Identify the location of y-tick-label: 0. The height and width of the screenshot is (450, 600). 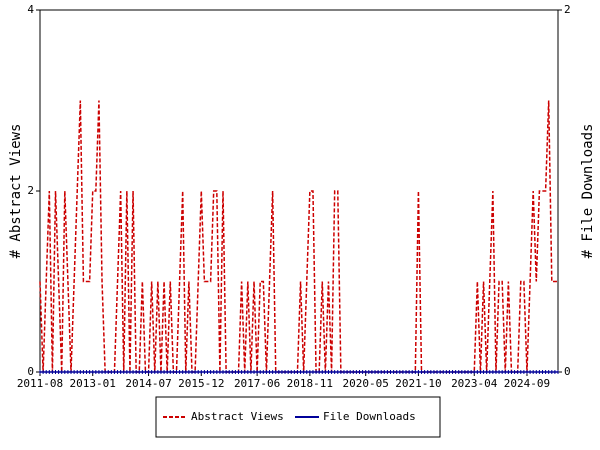
(30, 371).